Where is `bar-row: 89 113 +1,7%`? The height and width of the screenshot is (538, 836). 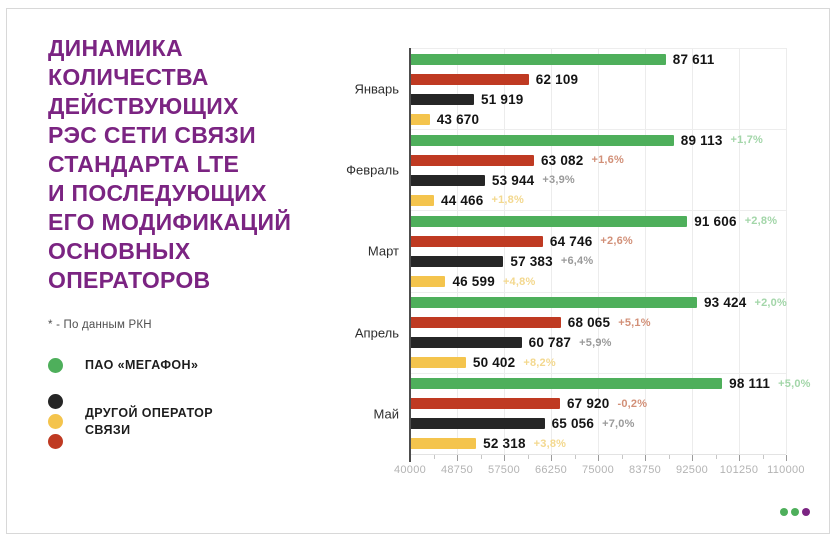 bar-row: 89 113 +1,7% is located at coordinates (598, 140).